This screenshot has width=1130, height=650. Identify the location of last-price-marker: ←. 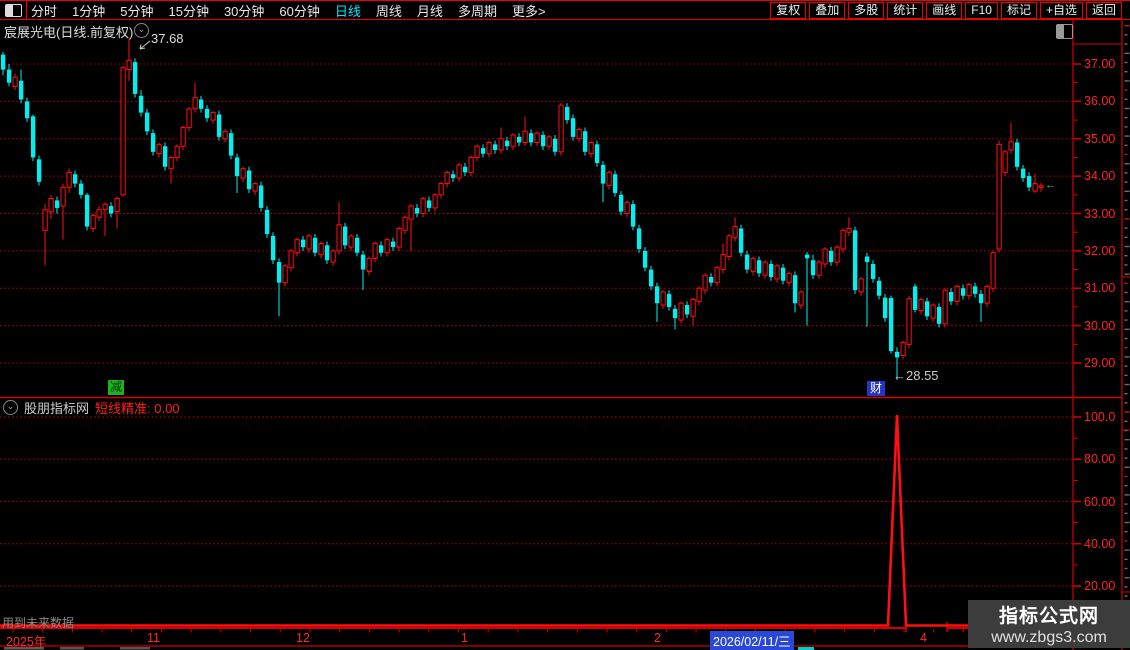
(1050, 184).